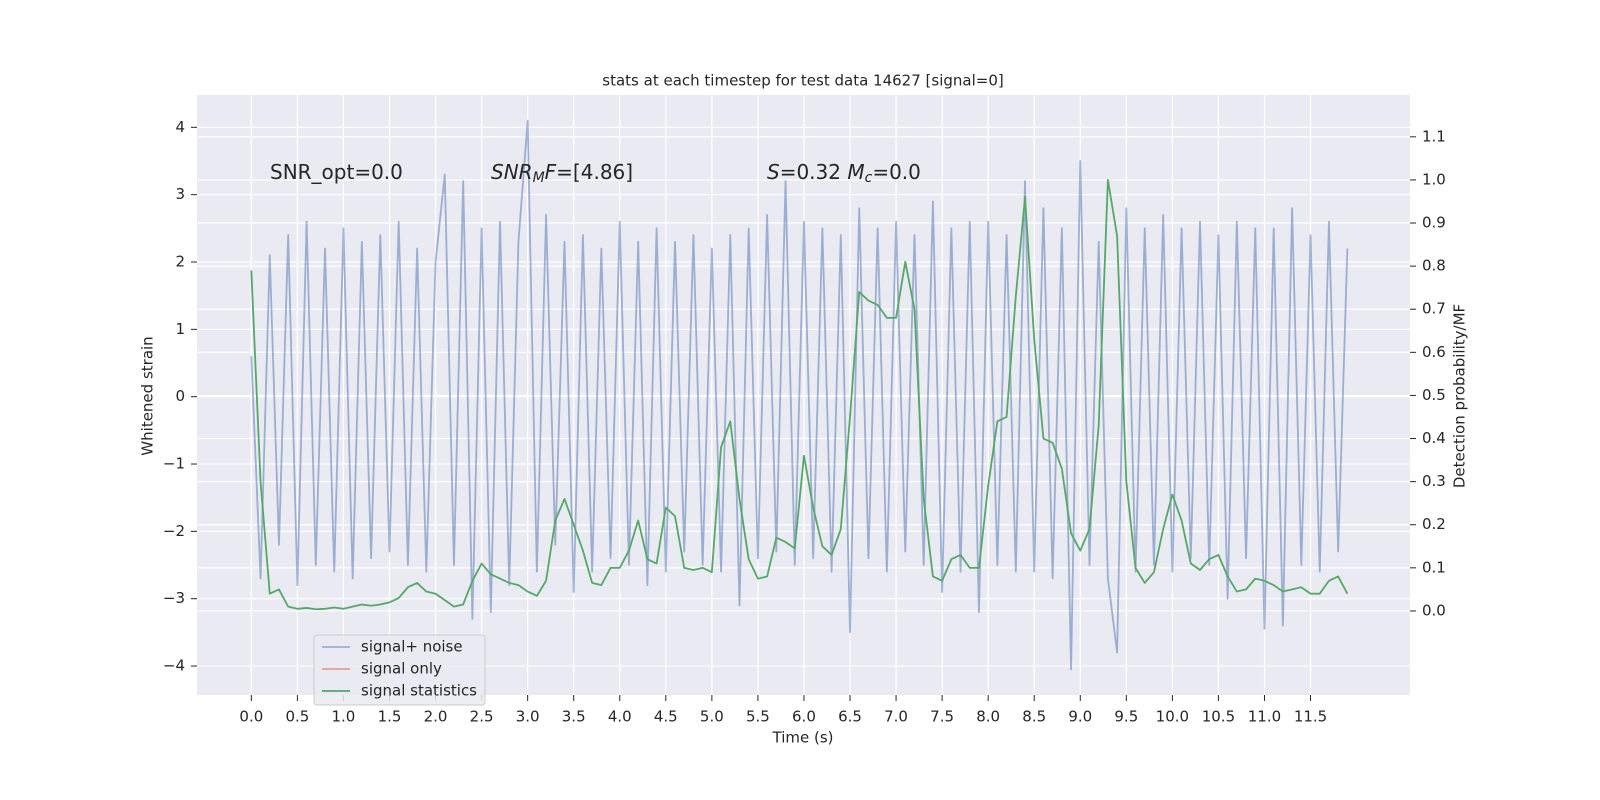 The image size is (1600, 800). I want to click on x-tick-label: 9.5, so click(1126, 717).